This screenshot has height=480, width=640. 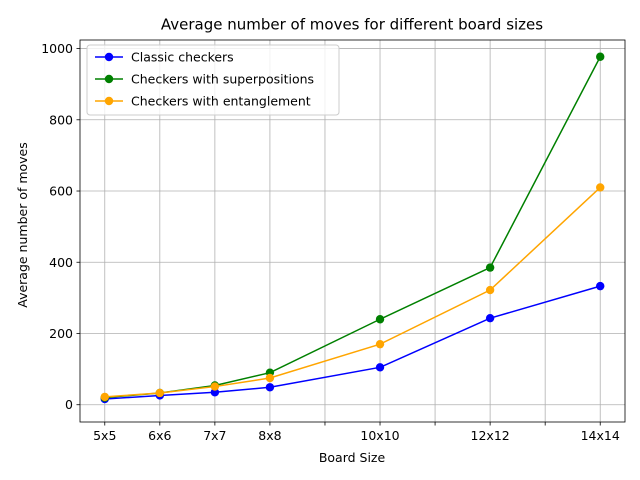 What do you see at coordinates (600, 435) in the screenshot?
I see `x-tick-label: 14x14` at bounding box center [600, 435].